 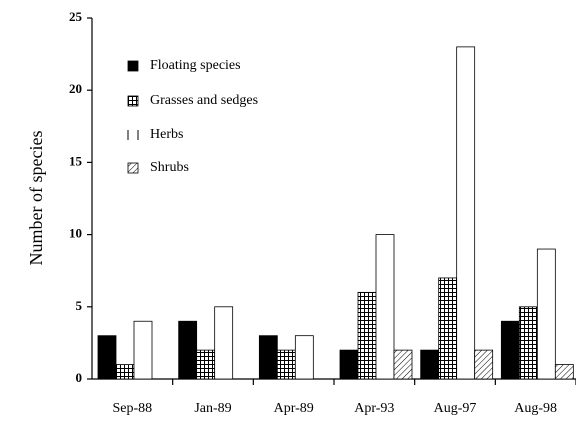 I want to click on x-tick-label: Apr-89, so click(x=294, y=408).